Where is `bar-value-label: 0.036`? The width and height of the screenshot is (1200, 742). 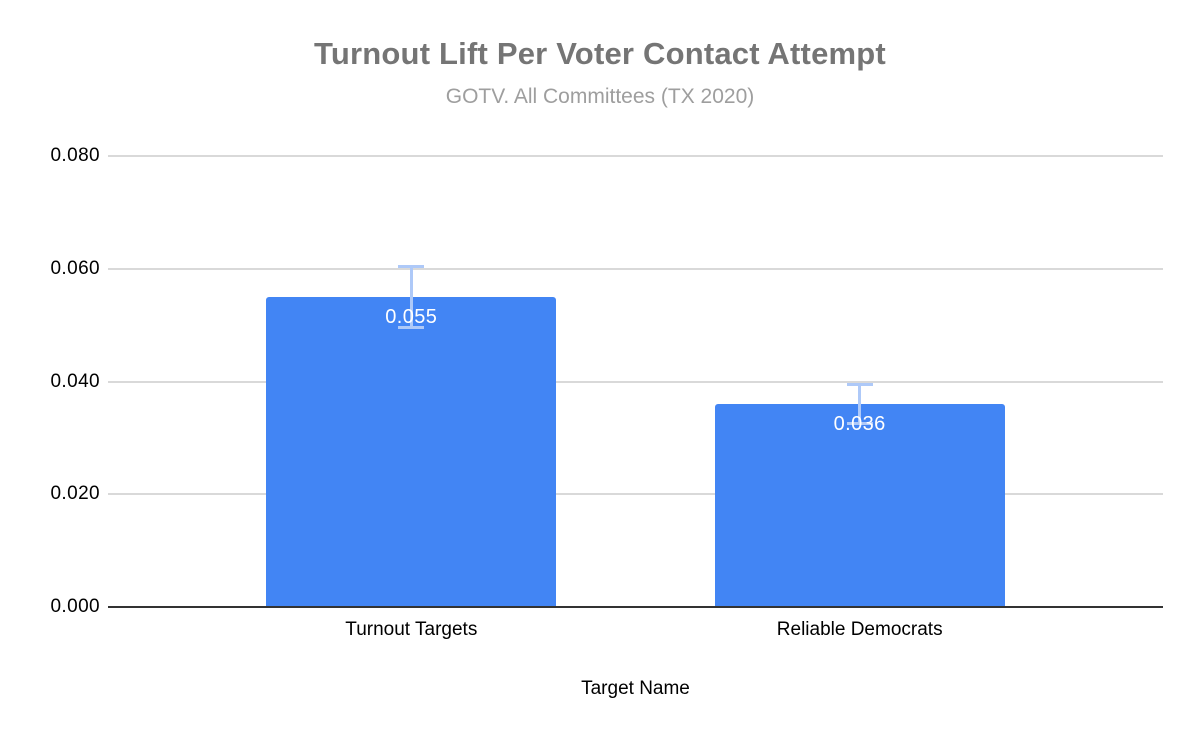
bar-value-label: 0.036 is located at coordinates (859, 424).